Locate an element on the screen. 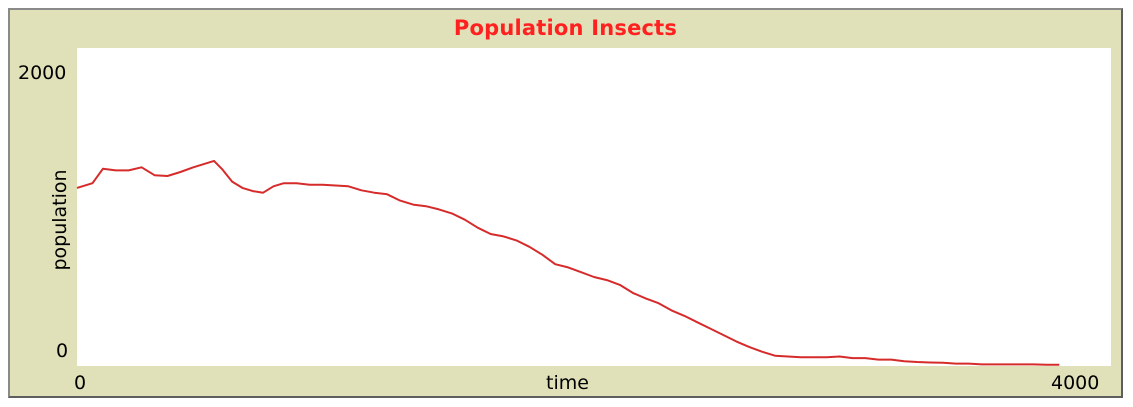 The image size is (1133, 407). y-tick-max: 2000 is located at coordinates (42, 73).